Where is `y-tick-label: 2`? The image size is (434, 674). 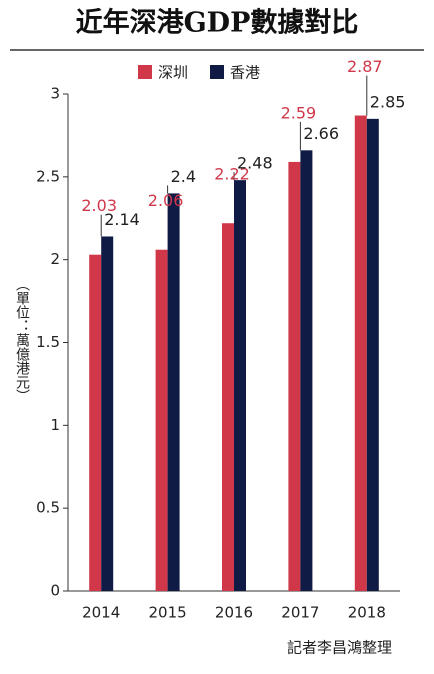 y-tick-label: 2 is located at coordinates (55, 259).